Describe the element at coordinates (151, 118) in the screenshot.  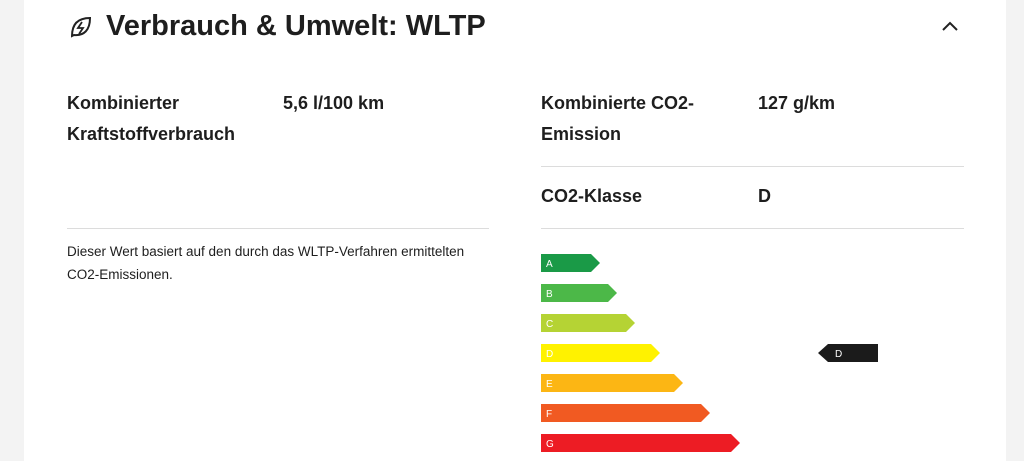
I see `row-label: Kombinierter Kraftstoffverbrauch` at that location.